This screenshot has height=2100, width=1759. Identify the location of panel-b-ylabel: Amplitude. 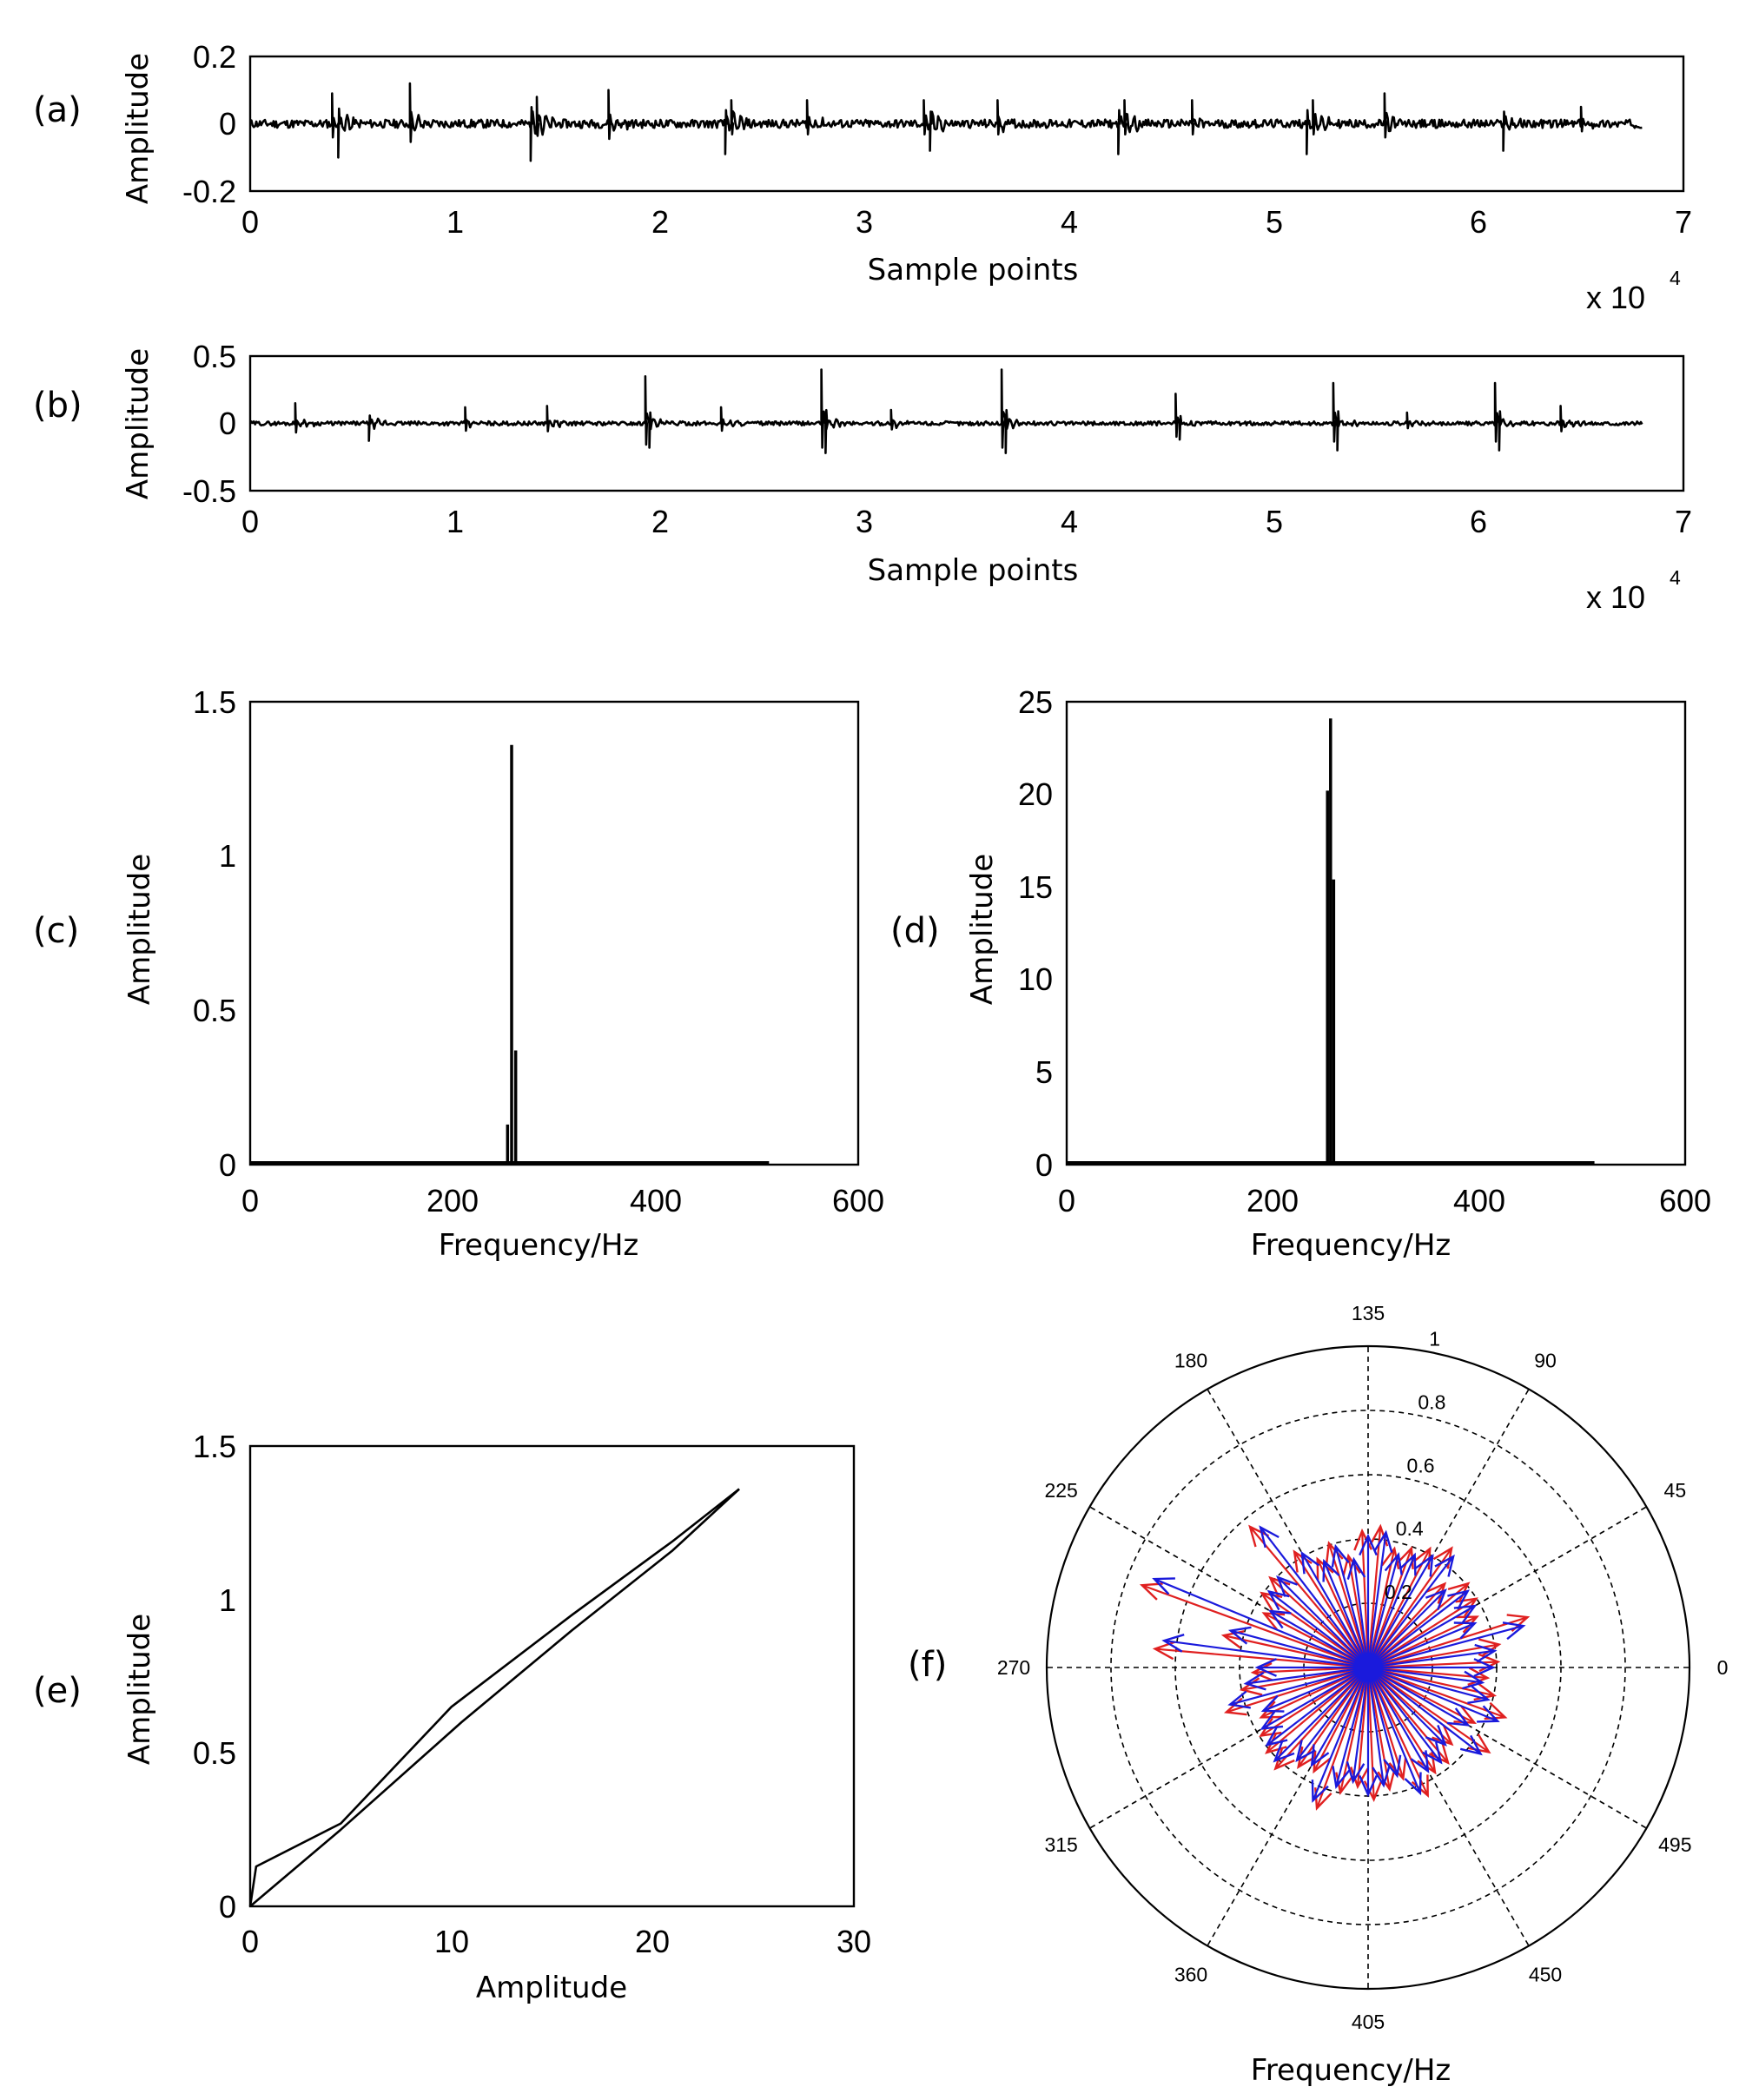
(138, 423).